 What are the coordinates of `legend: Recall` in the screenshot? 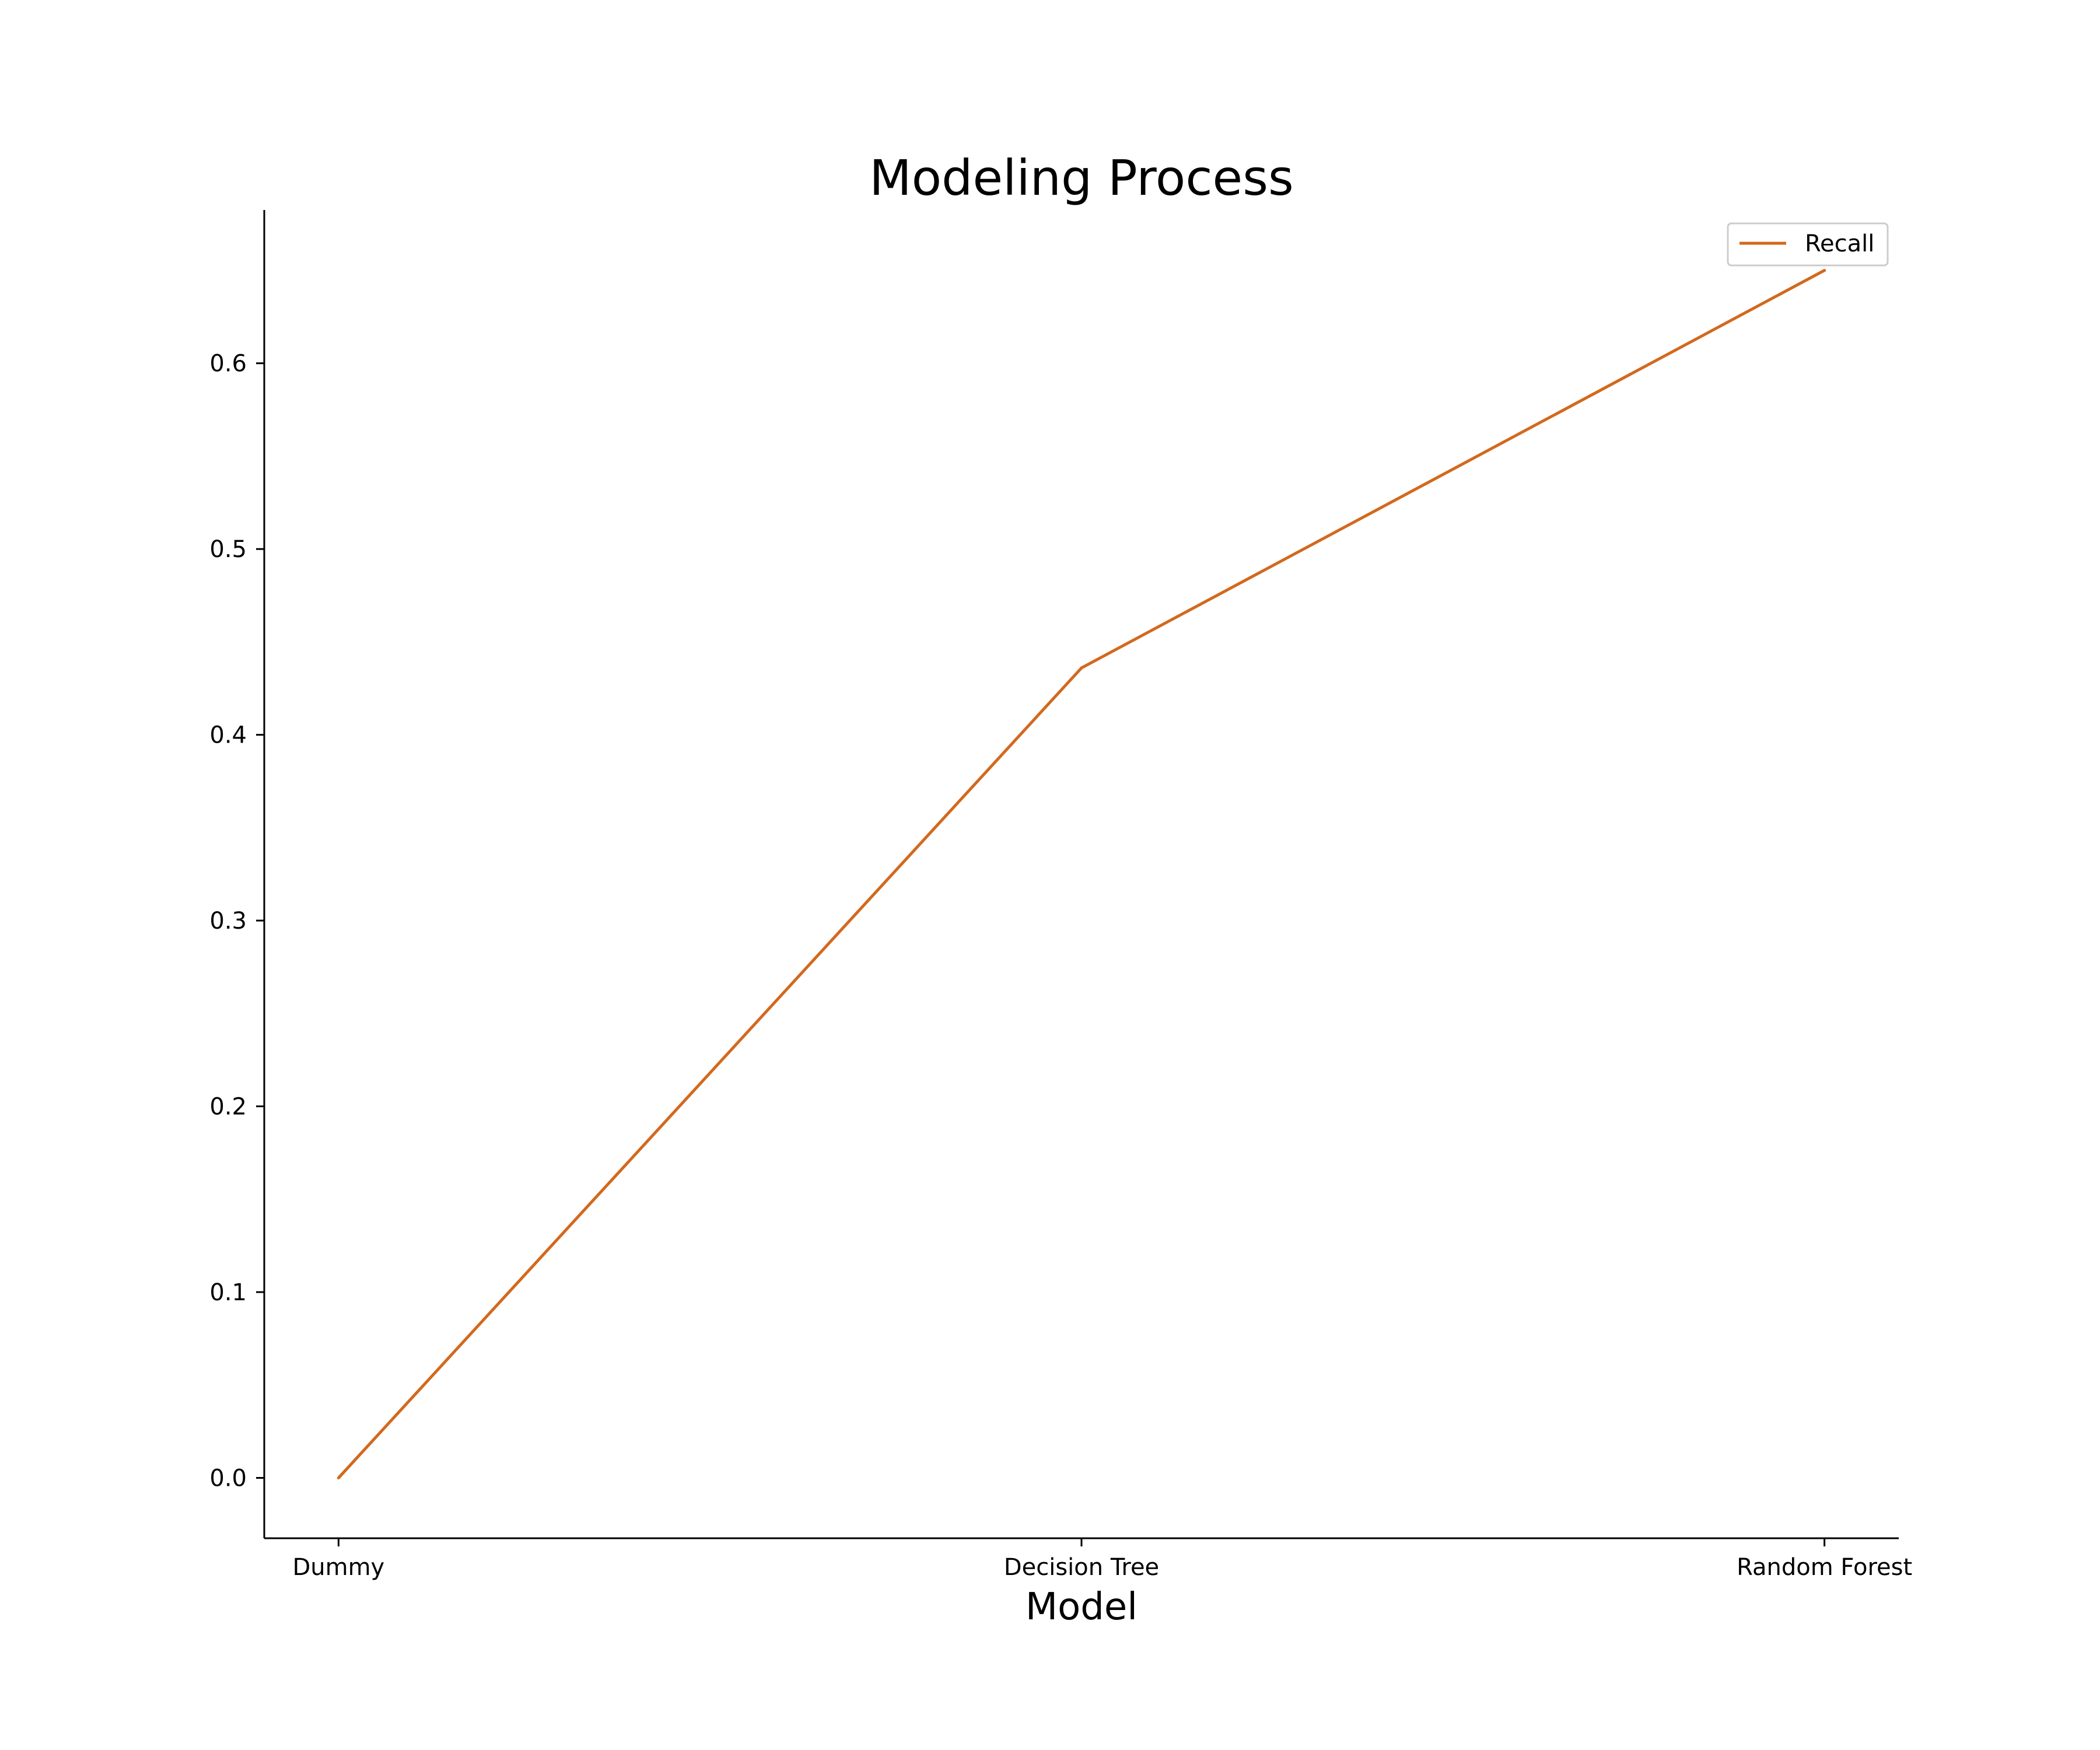 It's located at (1808, 244).